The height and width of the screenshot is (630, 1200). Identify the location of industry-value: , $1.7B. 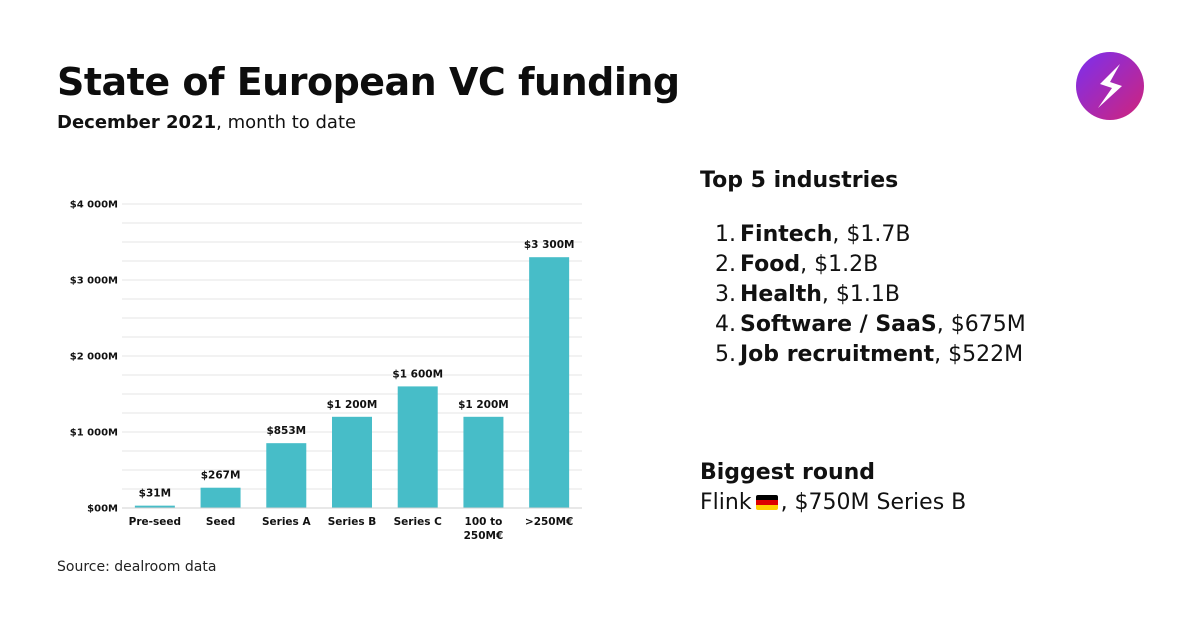
(871, 234).